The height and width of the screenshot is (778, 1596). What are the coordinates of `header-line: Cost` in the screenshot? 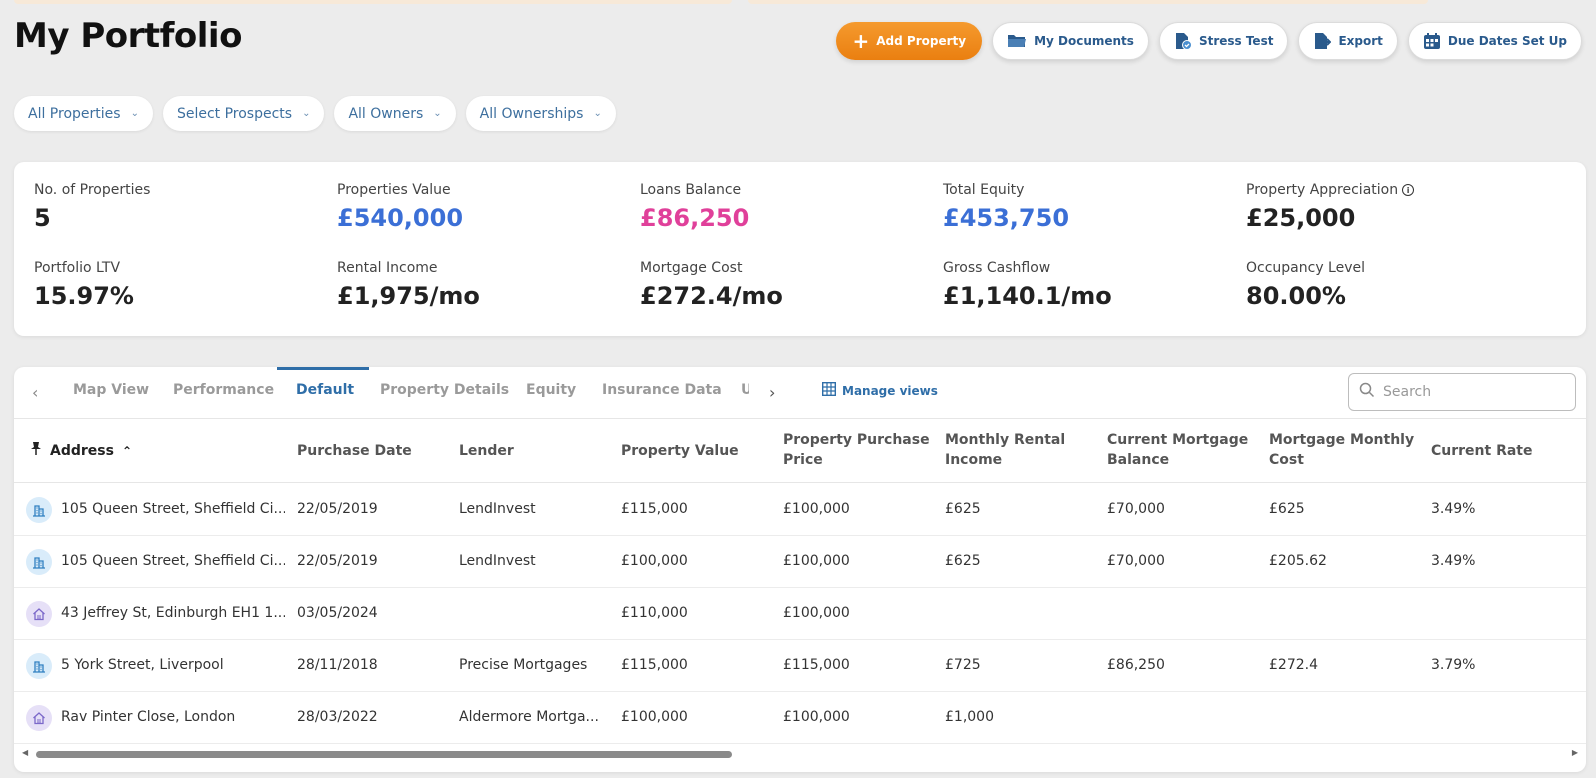 It's located at (1286, 460).